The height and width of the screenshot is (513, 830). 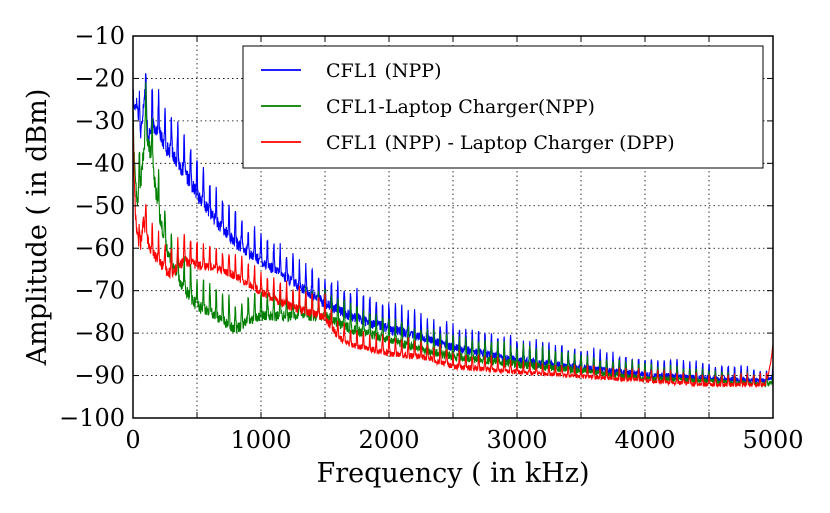 I want to click on x-tick-label: 2000, so click(x=388, y=440).